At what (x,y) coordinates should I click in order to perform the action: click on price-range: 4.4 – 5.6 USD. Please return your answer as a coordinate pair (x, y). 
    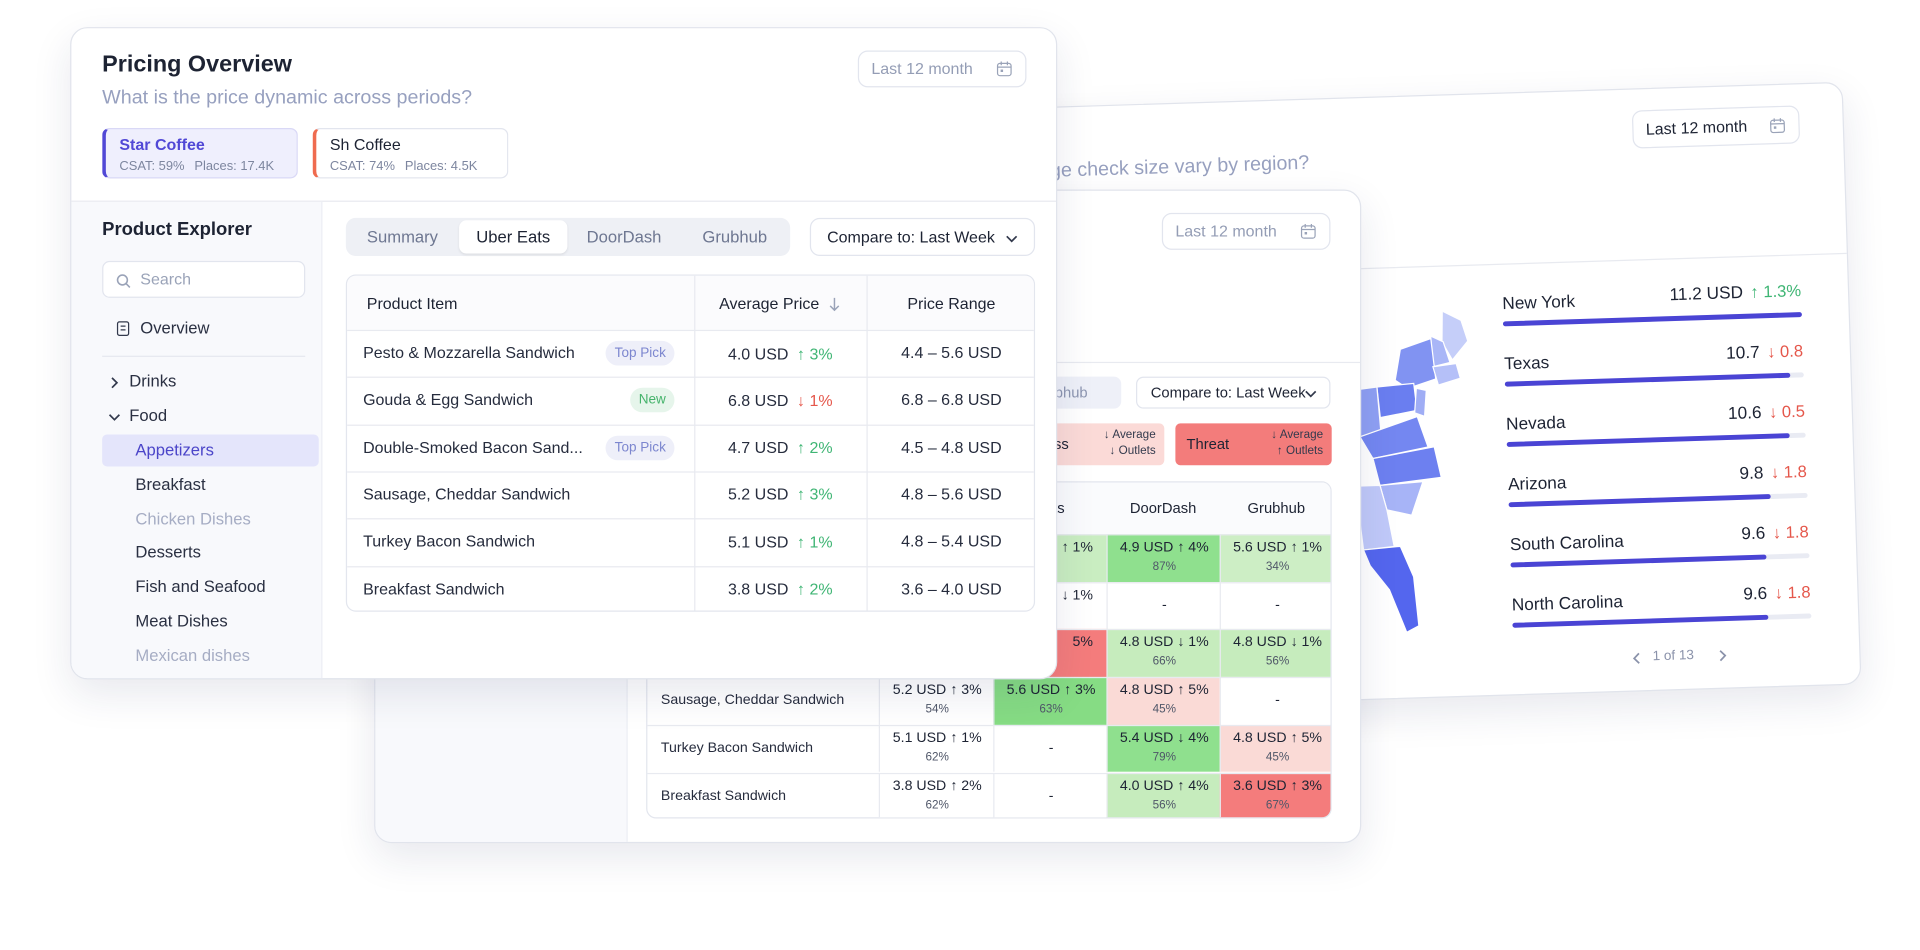
    Looking at the image, I should click on (951, 352).